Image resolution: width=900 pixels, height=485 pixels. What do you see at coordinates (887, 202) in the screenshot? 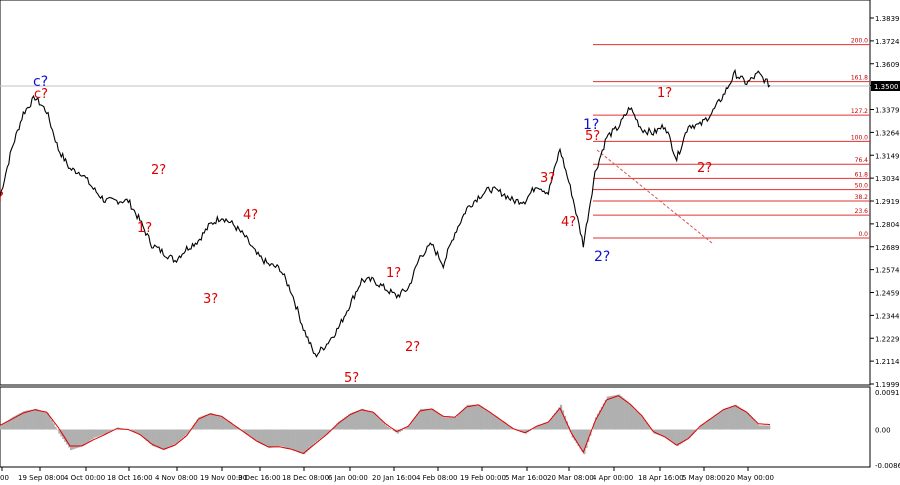
I see `price-tick-label: 1.2919` at bounding box center [887, 202].